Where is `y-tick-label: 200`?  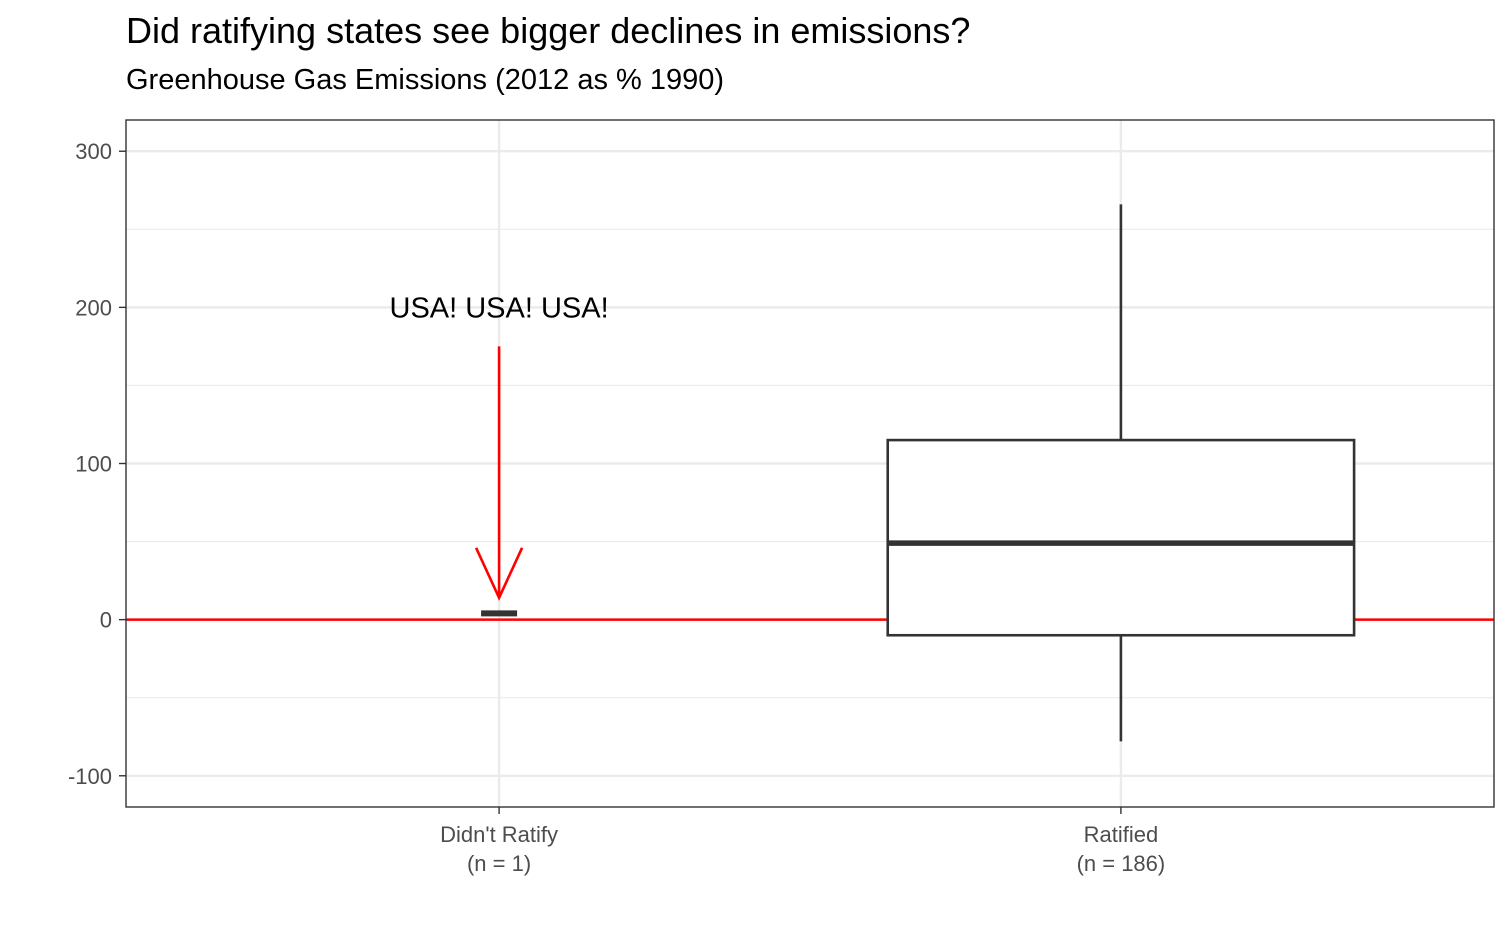
y-tick-label: 200 is located at coordinates (93, 307).